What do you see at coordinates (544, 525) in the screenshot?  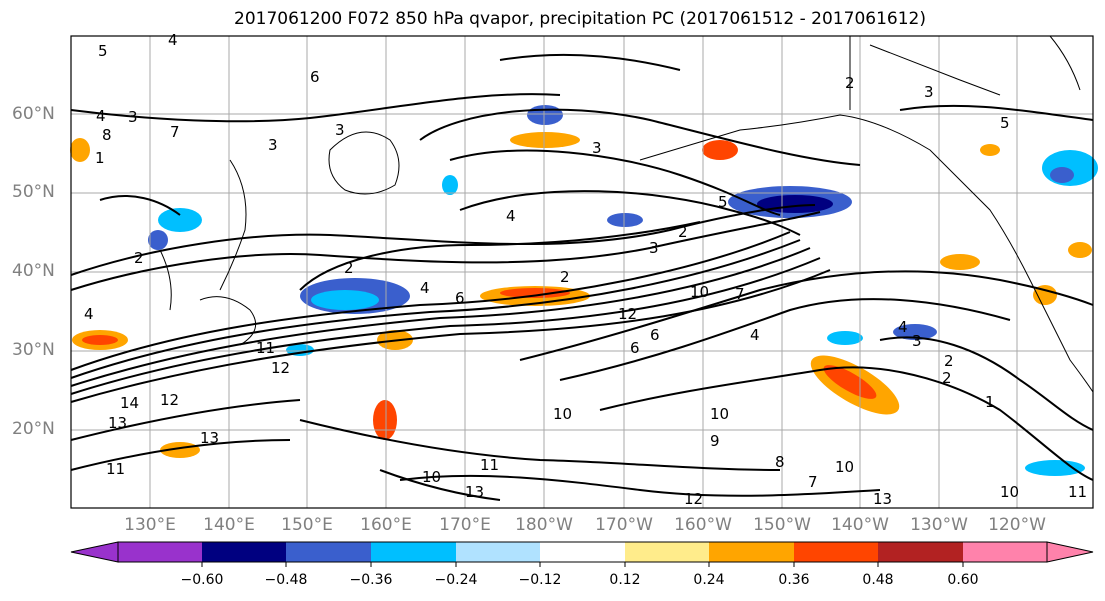 I see `lon-label: 180°W` at bounding box center [544, 525].